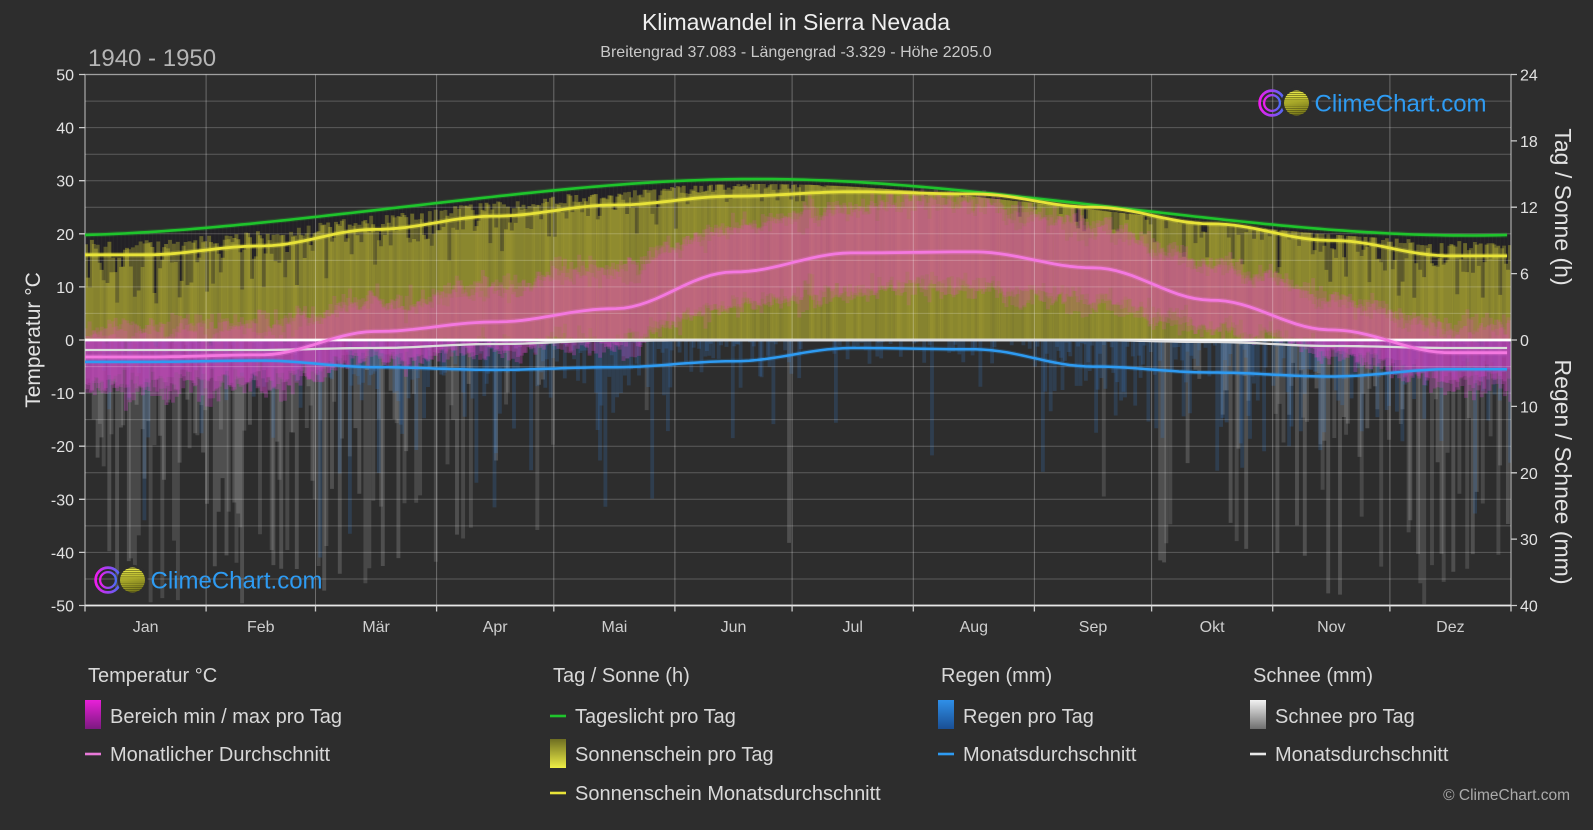  Describe the element at coordinates (1345, 717) in the screenshot. I see `svg-text: Schnee pro Tag` at that location.